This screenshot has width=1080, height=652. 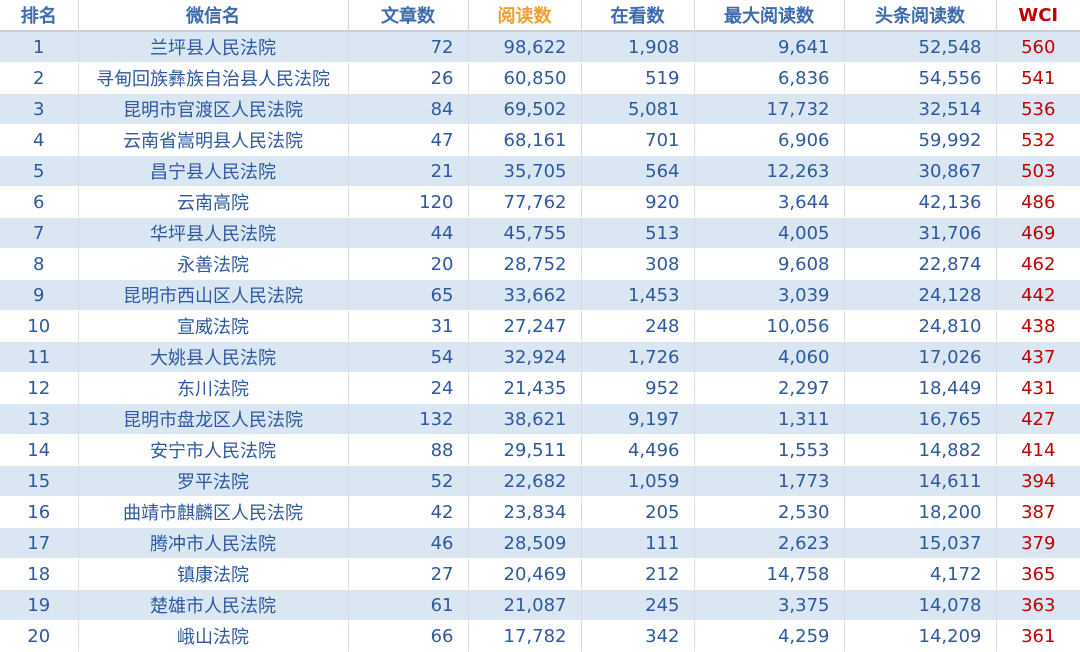 I want to click on likes-cell: 9,197, so click(x=638, y=419).